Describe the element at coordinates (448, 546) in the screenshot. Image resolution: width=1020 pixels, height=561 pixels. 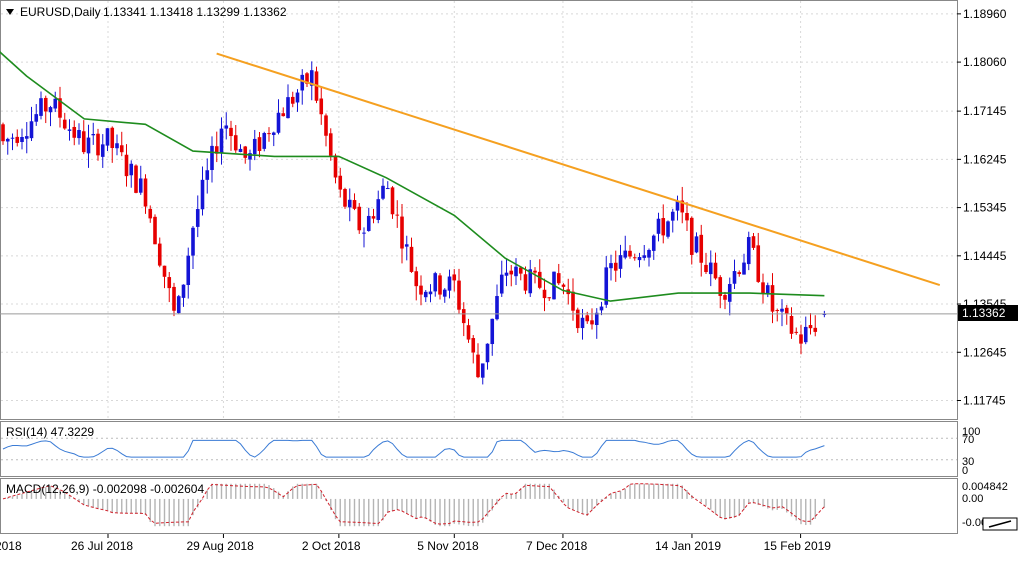
I see `date-label: 5 Nov 2018` at that location.